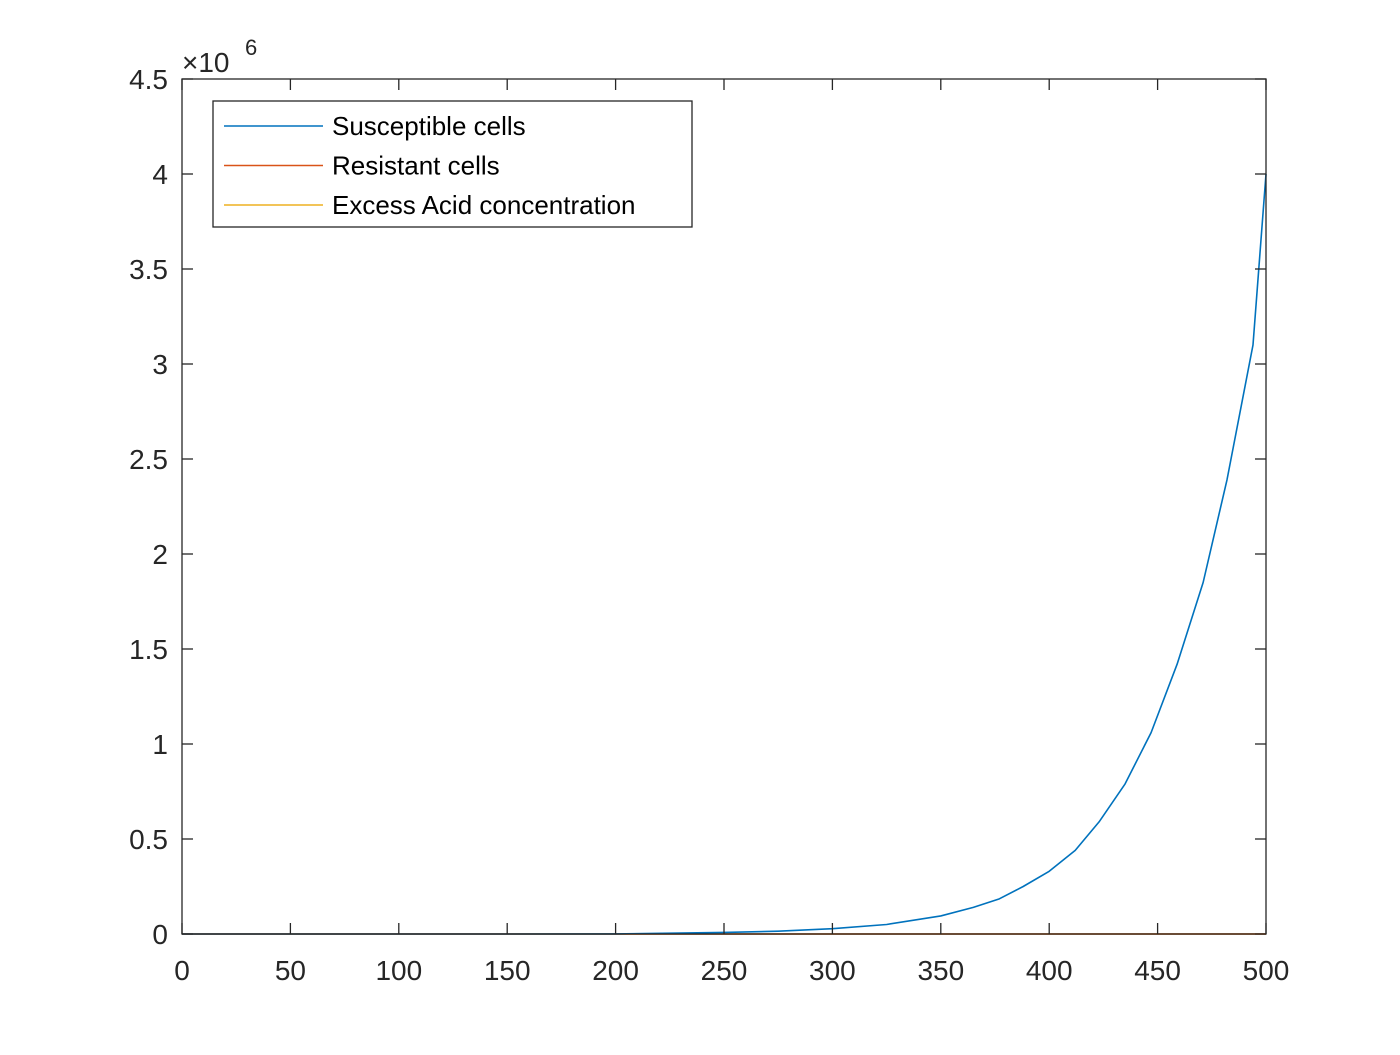 This screenshot has height=1055, width=1400. Describe the element at coordinates (148, 269) in the screenshot. I see `y-tick-label: 3.5` at that location.